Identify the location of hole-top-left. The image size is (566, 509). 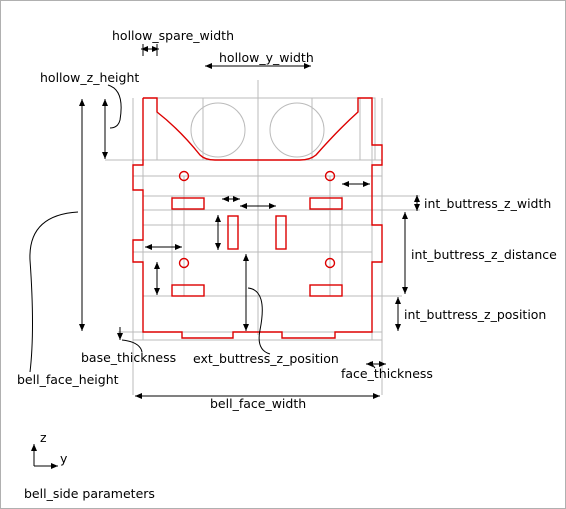
(184, 176).